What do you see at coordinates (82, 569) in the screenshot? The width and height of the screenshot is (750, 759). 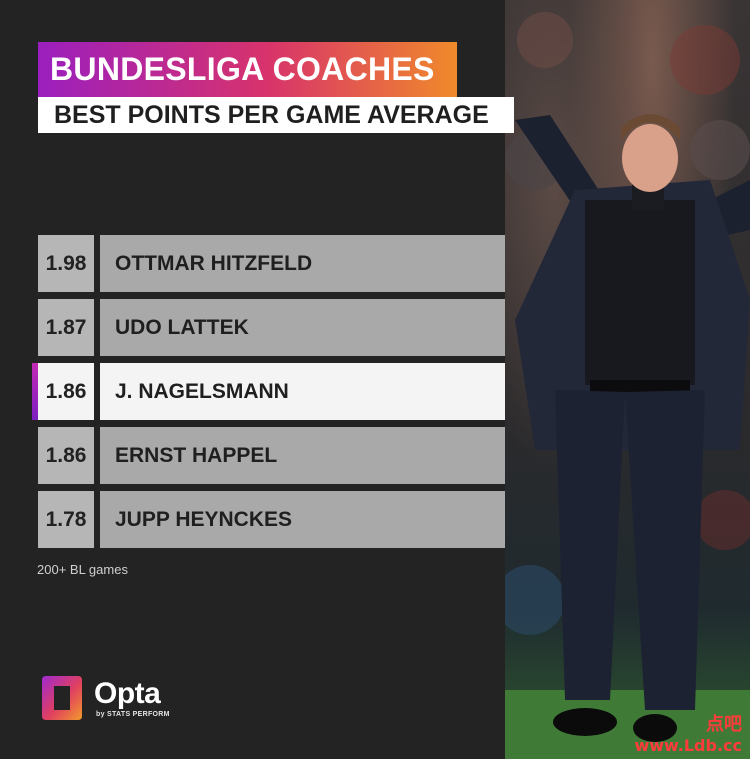 I see `footnote: 200+ BL games` at bounding box center [82, 569].